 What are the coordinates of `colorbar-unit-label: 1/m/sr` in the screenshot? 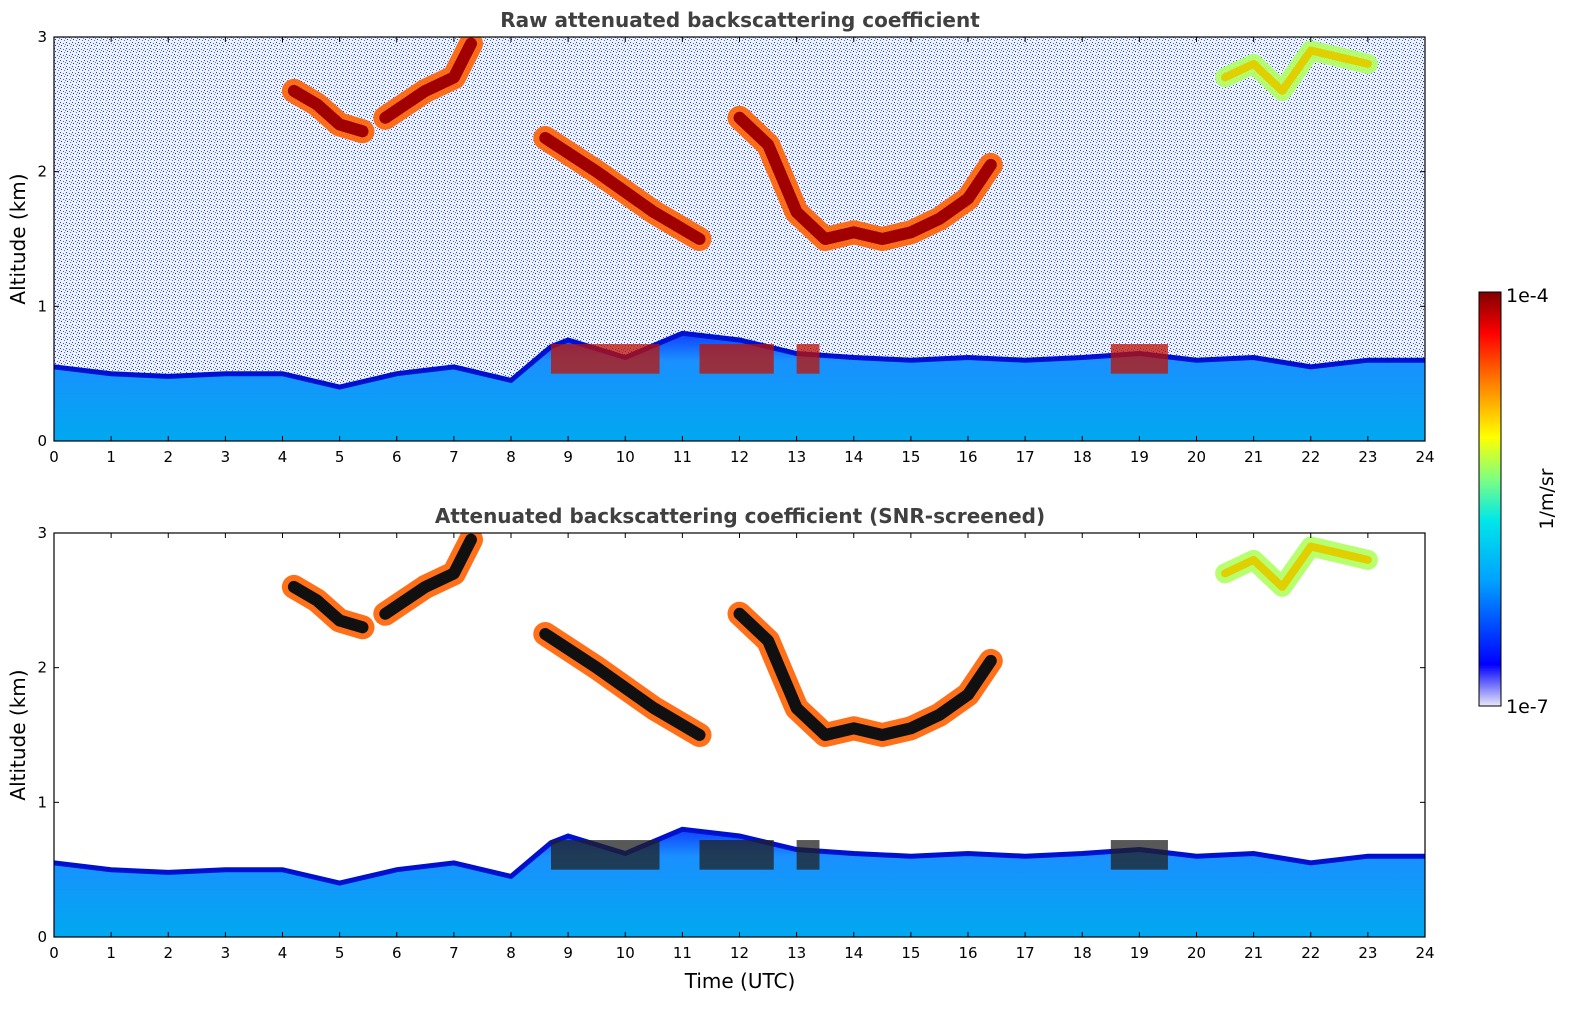 It's located at (1547, 498).